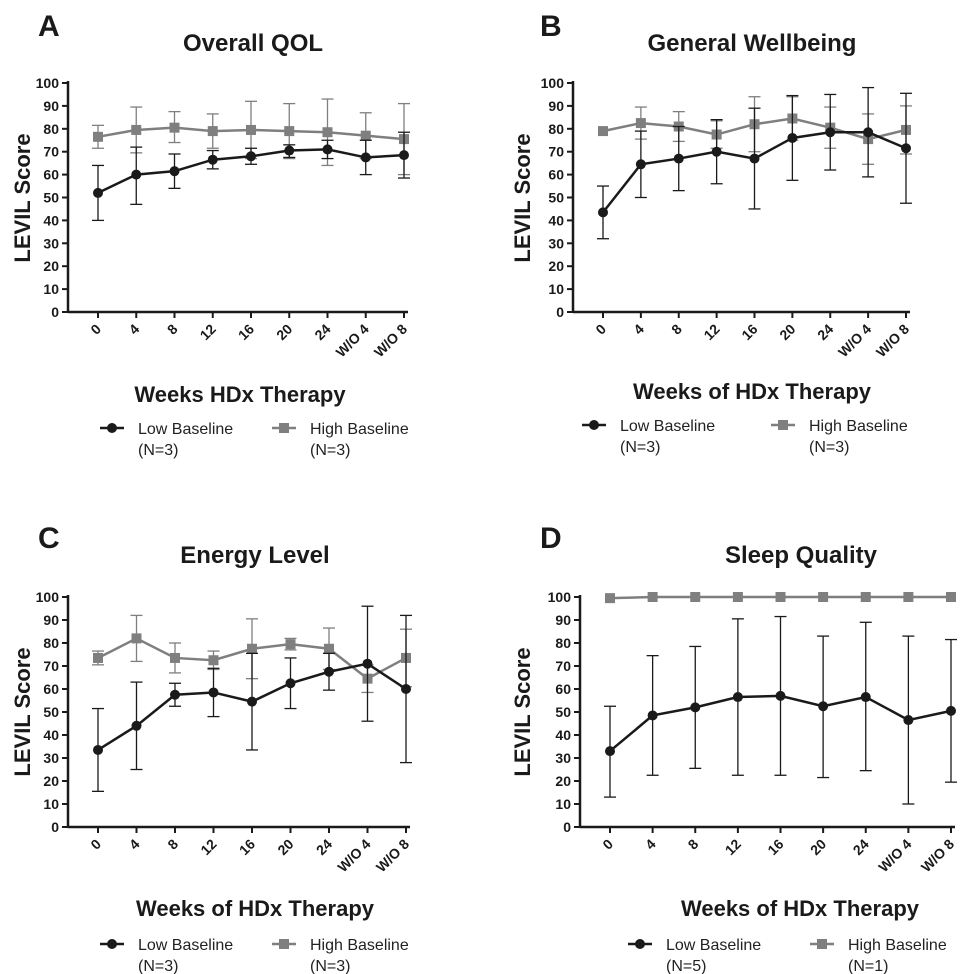 The image size is (961, 974). Describe the element at coordinates (868, 966) in the screenshot. I see `legend-note: (N=1)` at that location.